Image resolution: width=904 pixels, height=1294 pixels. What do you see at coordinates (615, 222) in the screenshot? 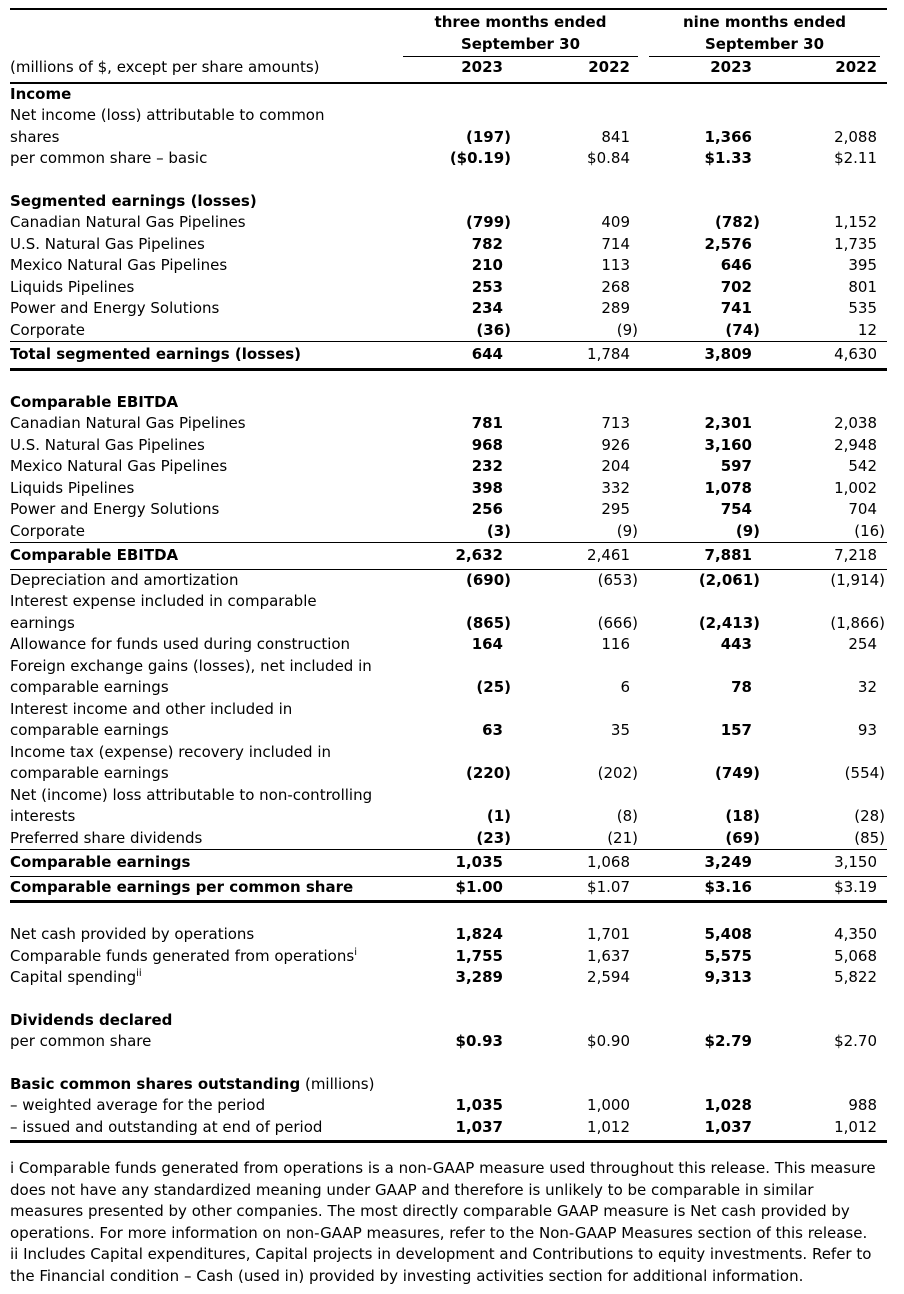
I see `value-cell: 409` at bounding box center [615, 222].